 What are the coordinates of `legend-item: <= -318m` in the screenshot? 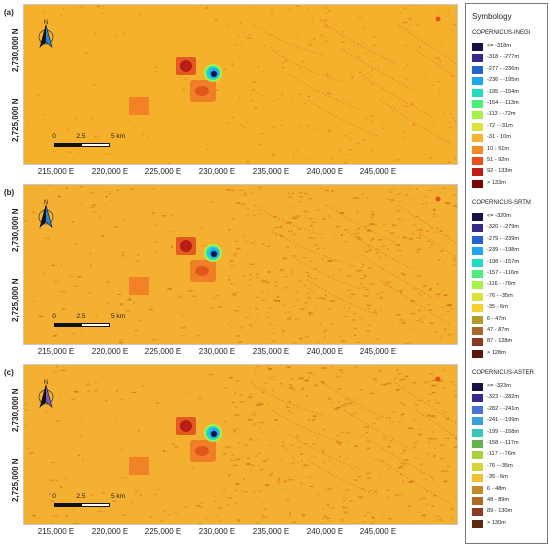 It's located at (509, 47).